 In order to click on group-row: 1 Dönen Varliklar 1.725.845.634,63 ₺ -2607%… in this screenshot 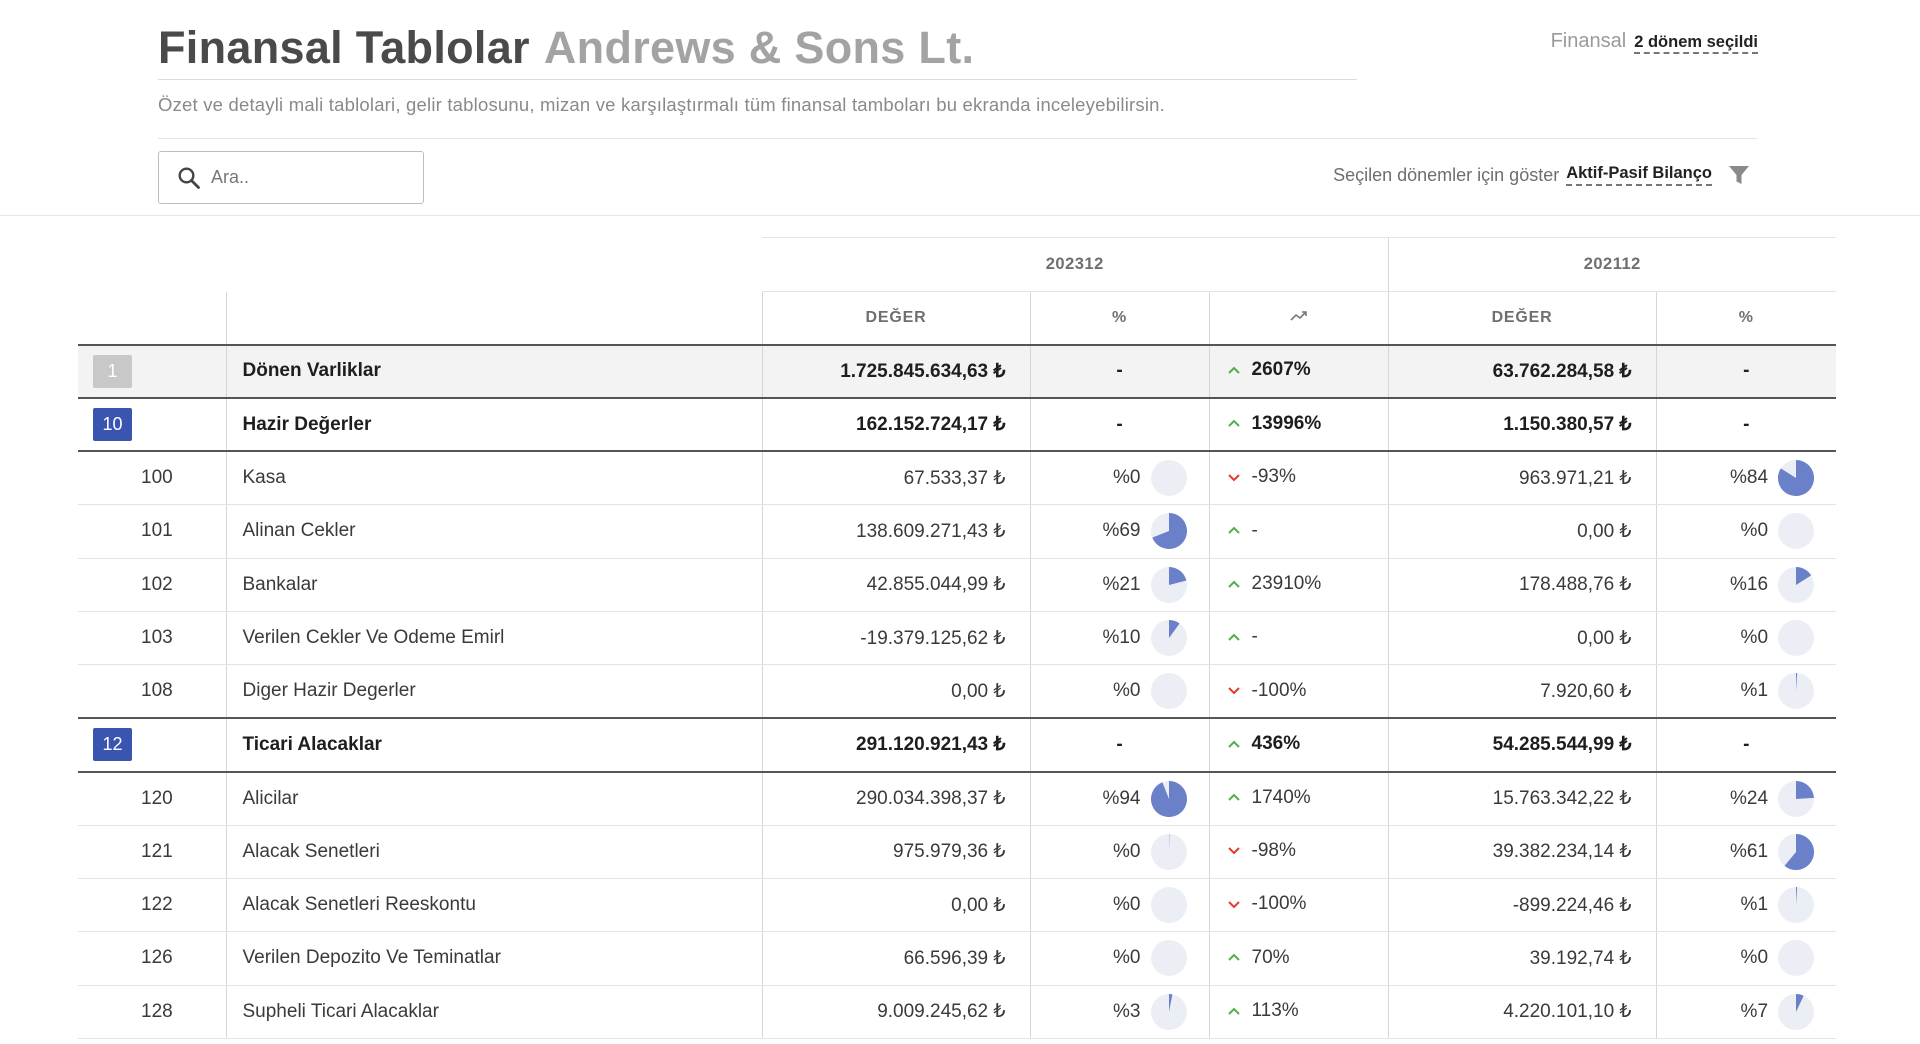, I will do `click(957, 371)`.